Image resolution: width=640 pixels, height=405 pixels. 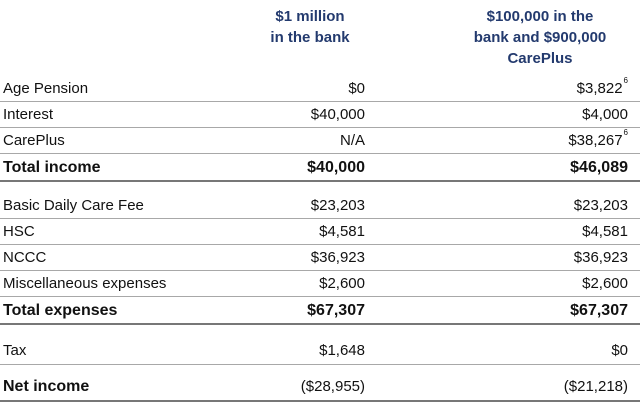 What do you see at coordinates (320, 141) in the screenshot?
I see `row-careplus: CarePlus N/A $38,2676` at bounding box center [320, 141].